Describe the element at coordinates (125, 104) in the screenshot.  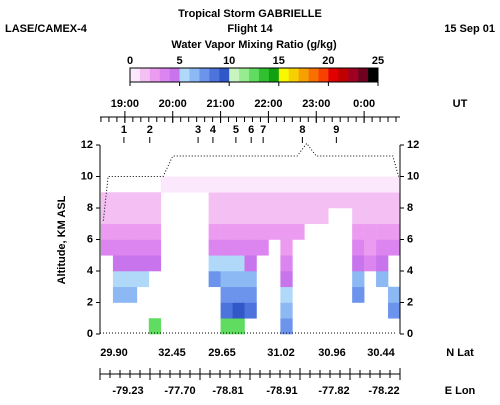
I see `x-tick-label: 19:00` at that location.